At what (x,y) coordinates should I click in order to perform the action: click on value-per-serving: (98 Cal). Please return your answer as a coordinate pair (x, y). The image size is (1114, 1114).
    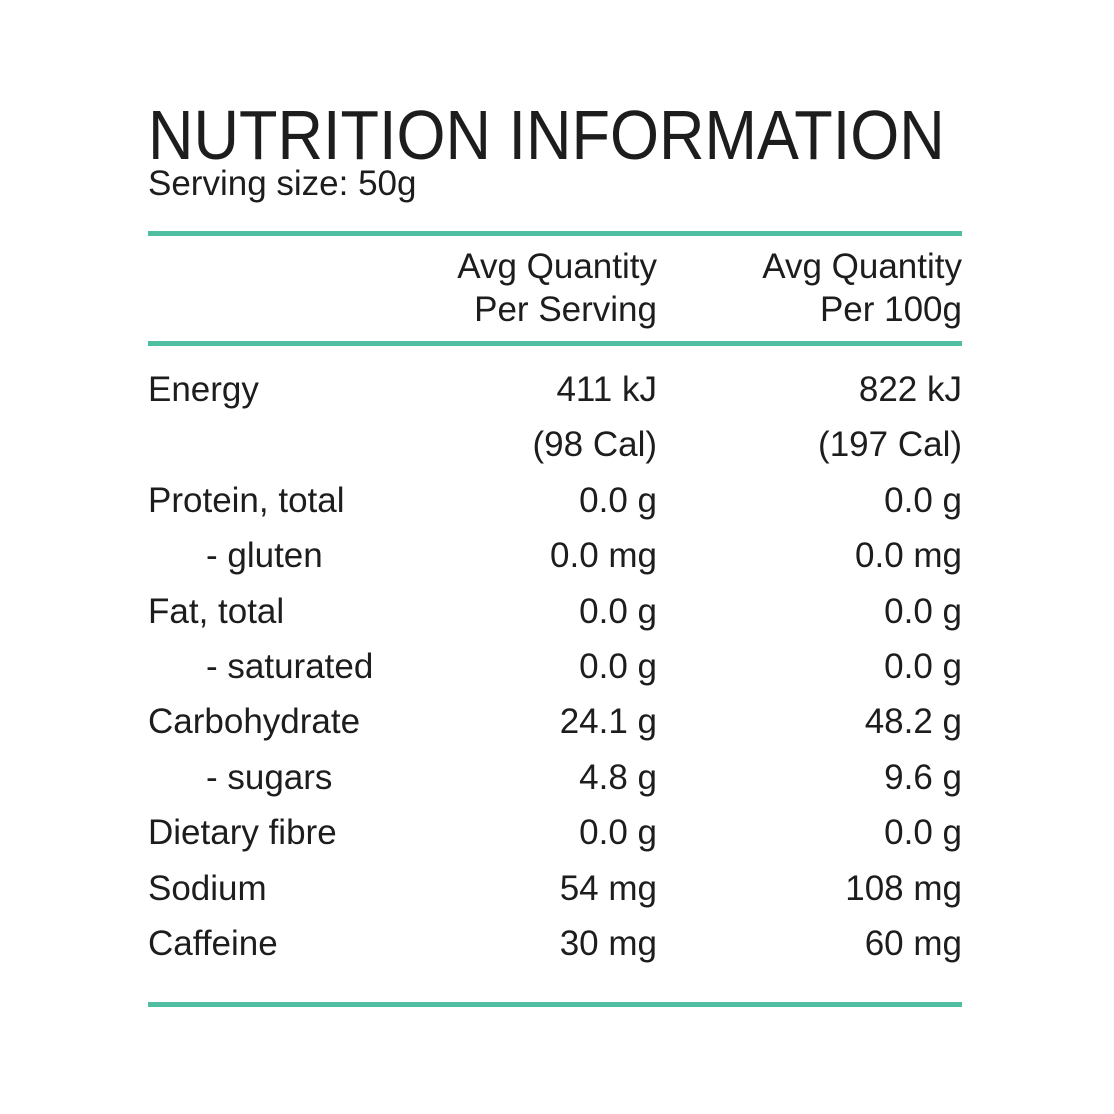
    Looking at the image, I should click on (594, 445).